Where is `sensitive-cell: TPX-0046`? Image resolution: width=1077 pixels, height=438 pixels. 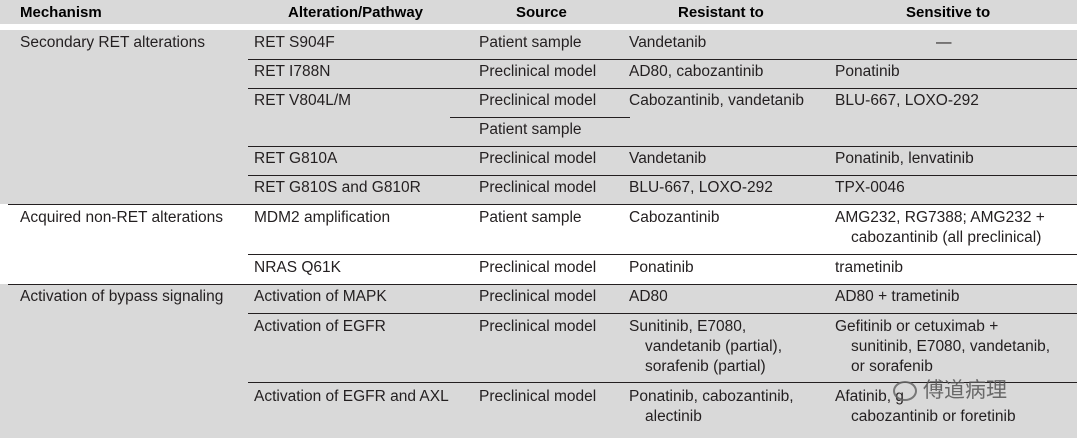
sensitive-cell: TPX-0046 is located at coordinates (870, 187).